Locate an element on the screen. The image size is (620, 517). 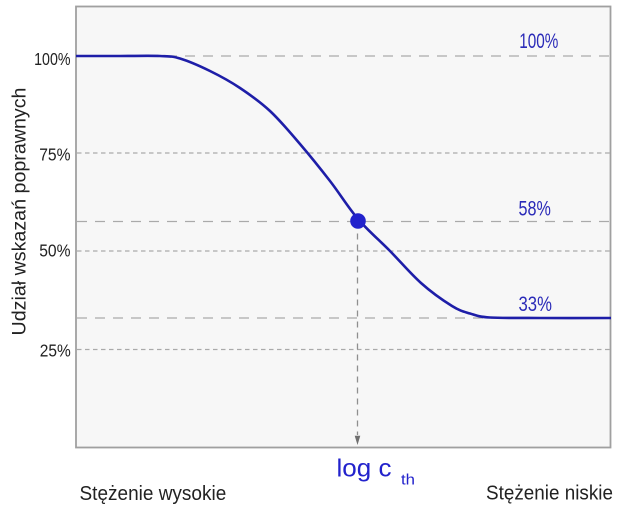
svg-text: 33% is located at coordinates (536, 304).